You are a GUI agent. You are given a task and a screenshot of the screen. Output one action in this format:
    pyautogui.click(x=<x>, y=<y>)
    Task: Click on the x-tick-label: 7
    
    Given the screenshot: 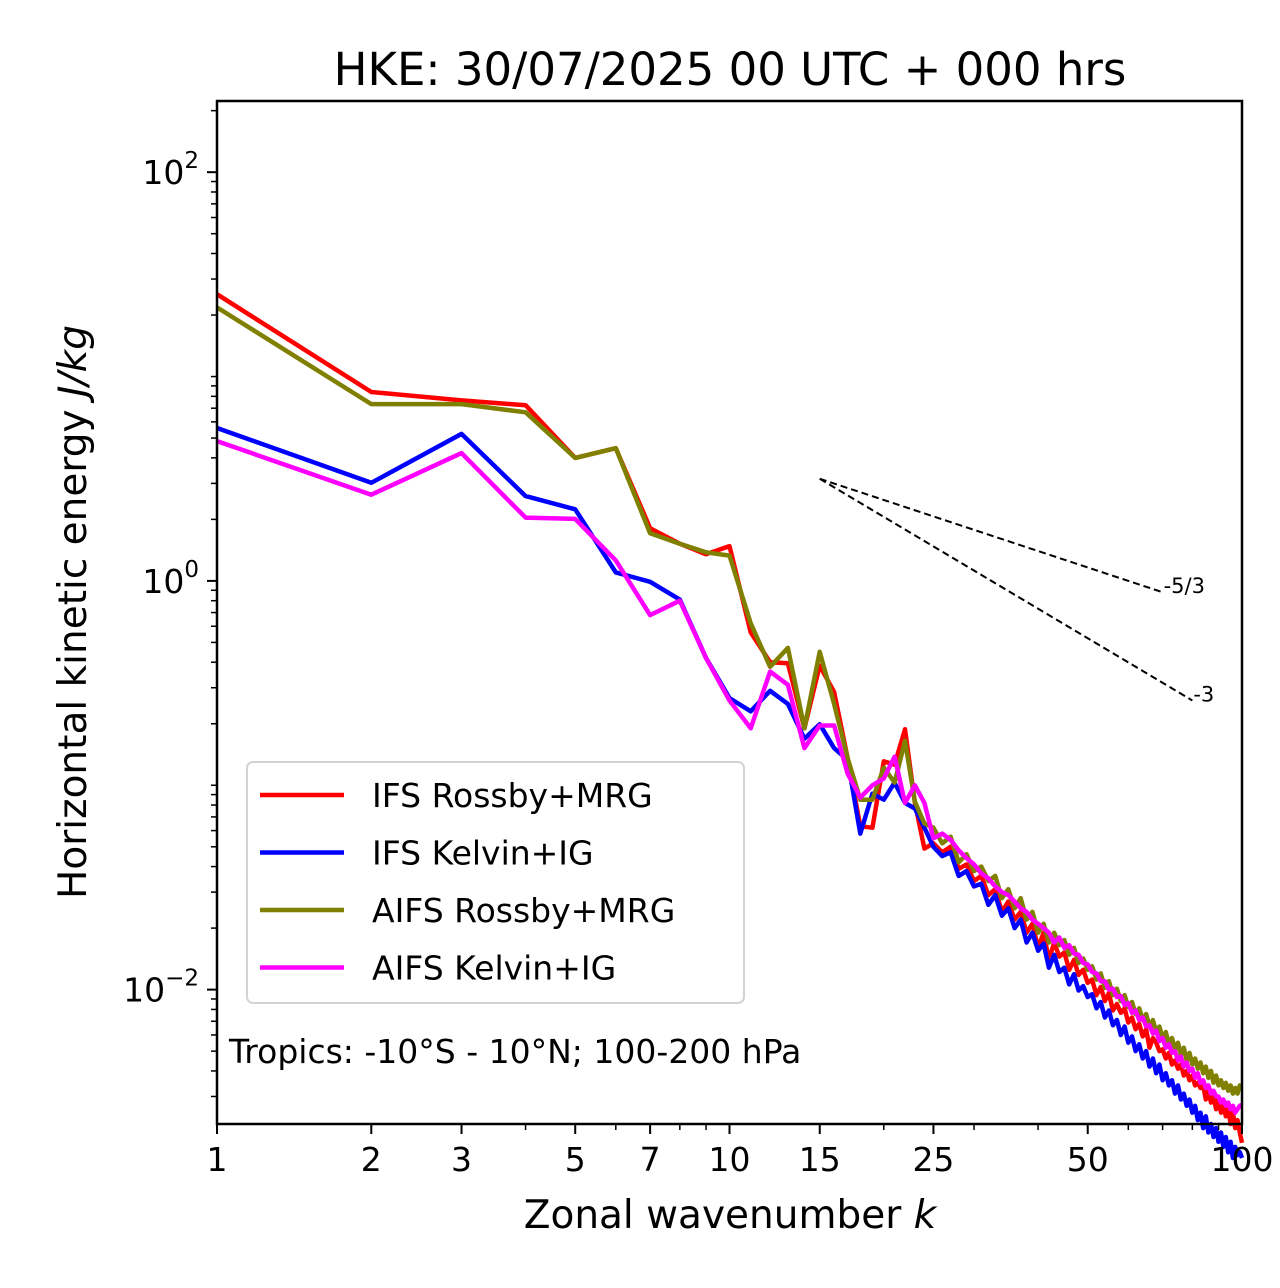 What is the action you would take?
    pyautogui.click(x=650, y=1159)
    